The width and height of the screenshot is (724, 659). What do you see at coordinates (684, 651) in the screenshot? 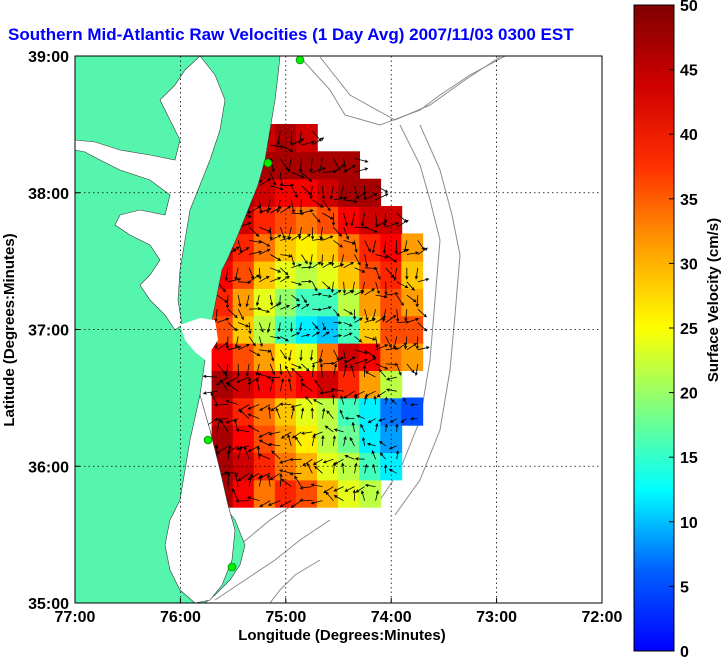
I see `colorbar-tick-label: 0` at bounding box center [684, 651].